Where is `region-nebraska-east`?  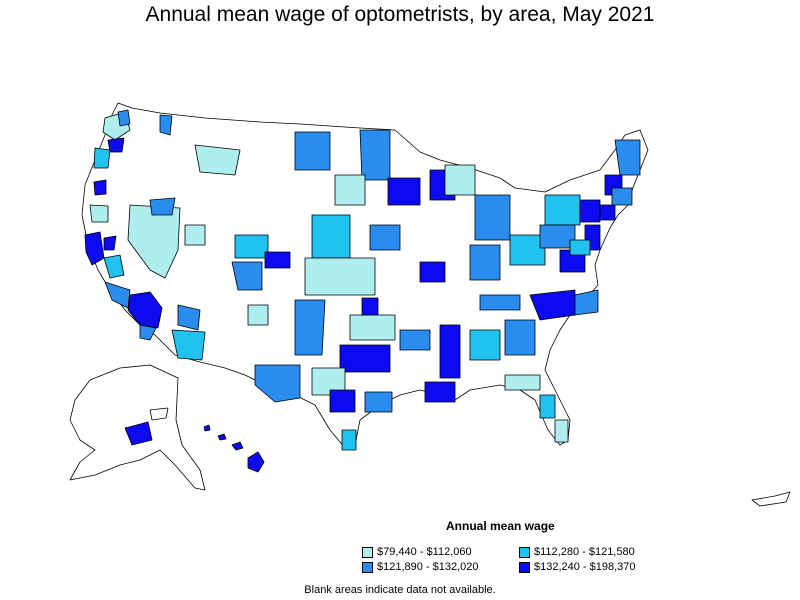 region-nebraska-east is located at coordinates (331, 236).